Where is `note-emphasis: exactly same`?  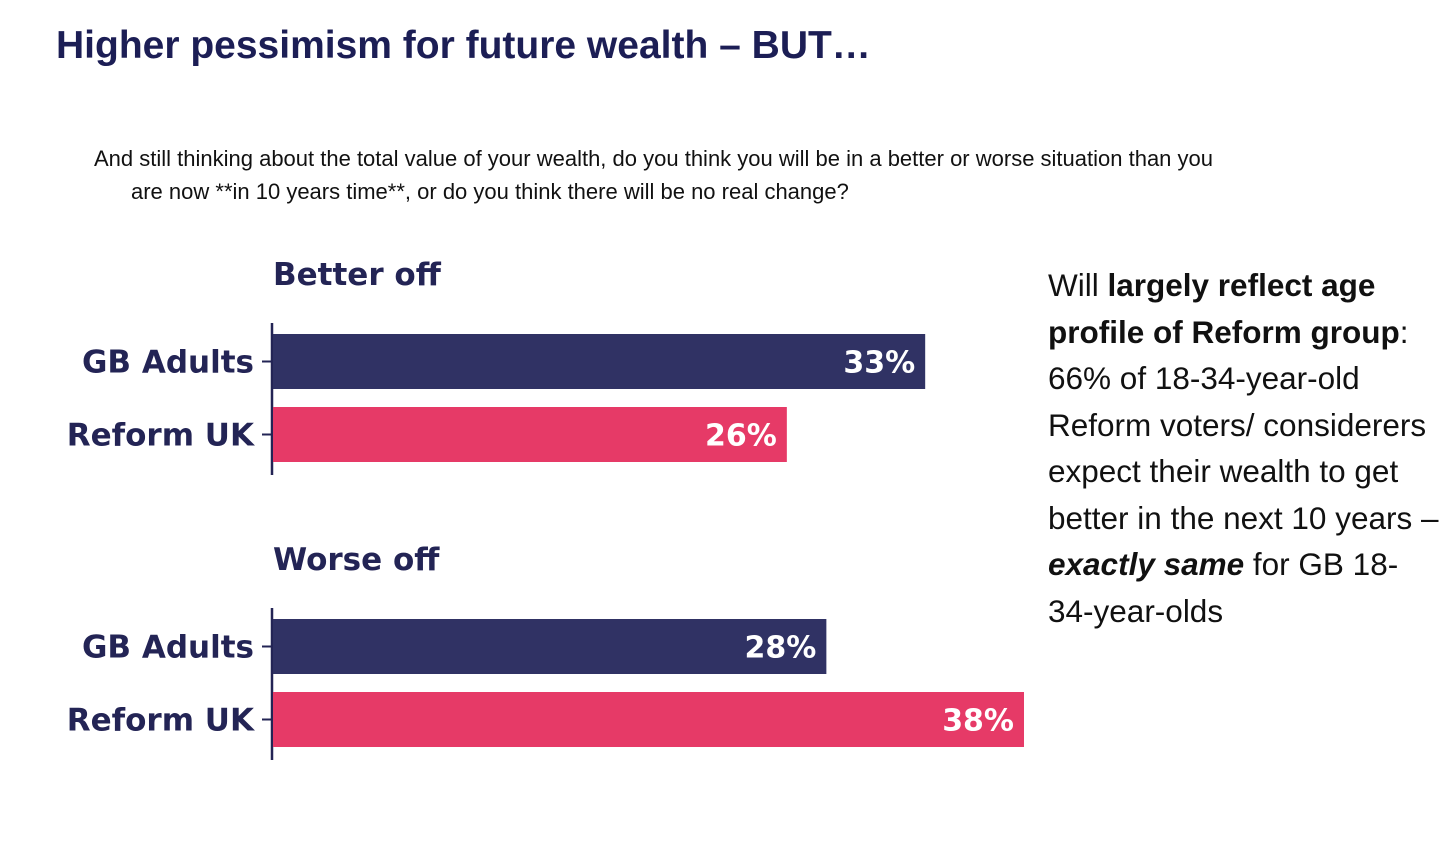
note-emphasis: exactly same is located at coordinates (1146, 564).